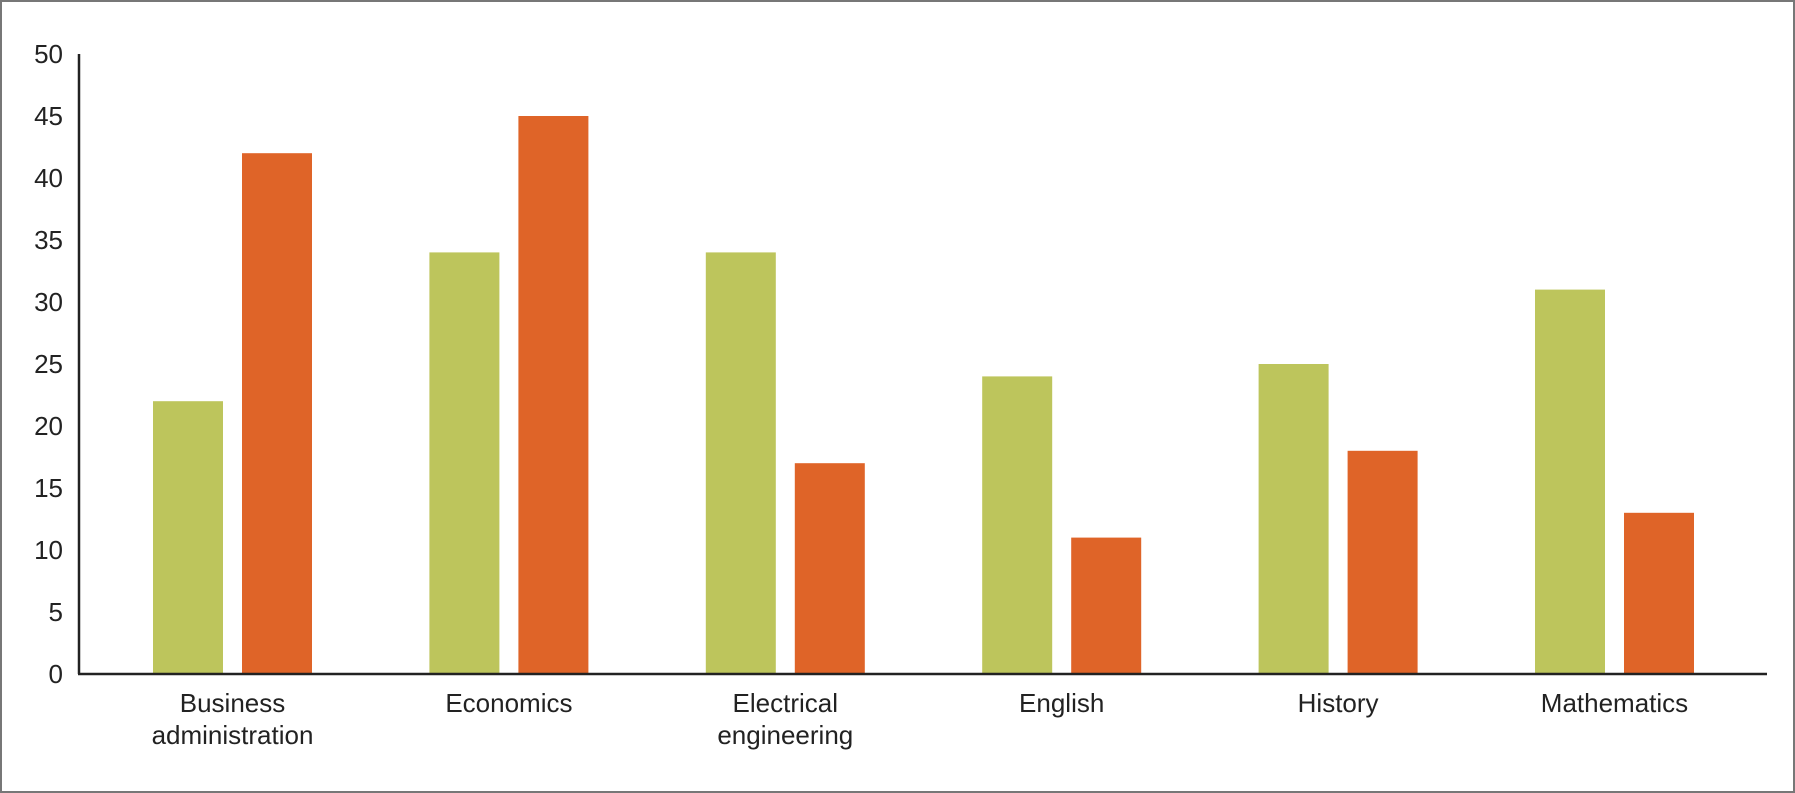 The height and width of the screenshot is (793, 1795). Describe the element at coordinates (233, 703) in the screenshot. I see `x-category-label: Business` at that location.